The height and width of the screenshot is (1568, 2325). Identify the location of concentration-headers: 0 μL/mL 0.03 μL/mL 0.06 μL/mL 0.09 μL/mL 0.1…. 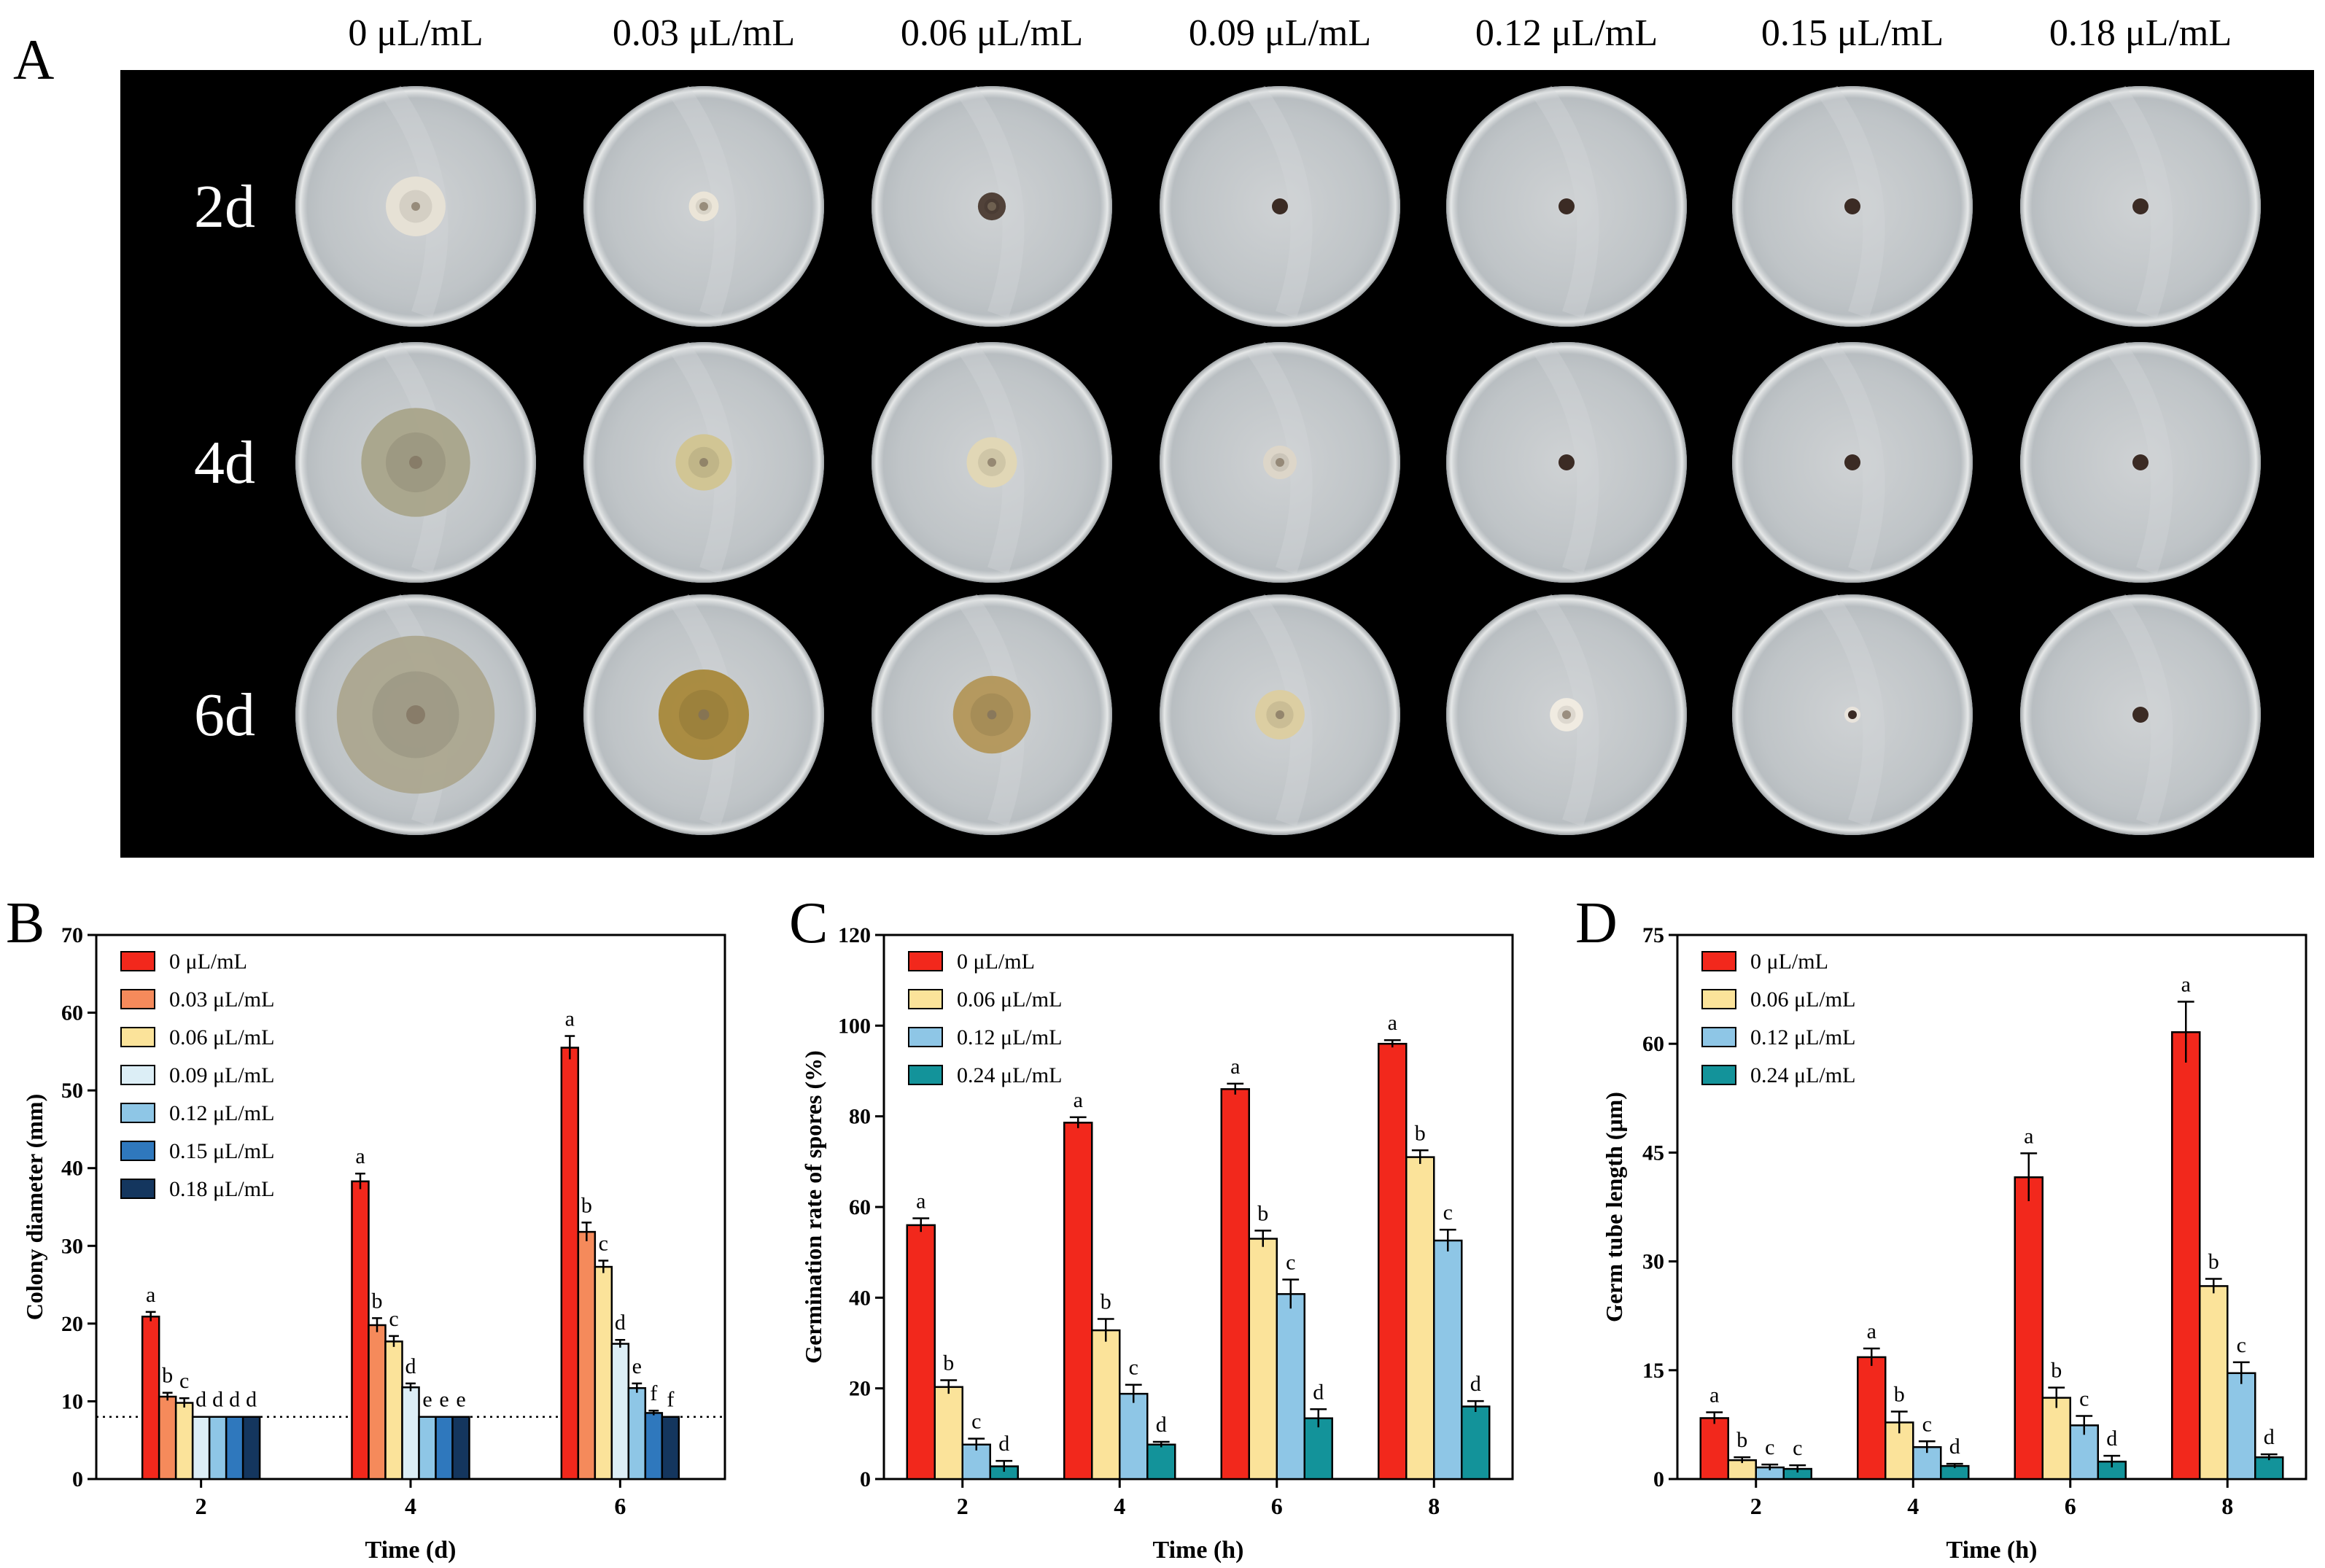
(1290, 33).